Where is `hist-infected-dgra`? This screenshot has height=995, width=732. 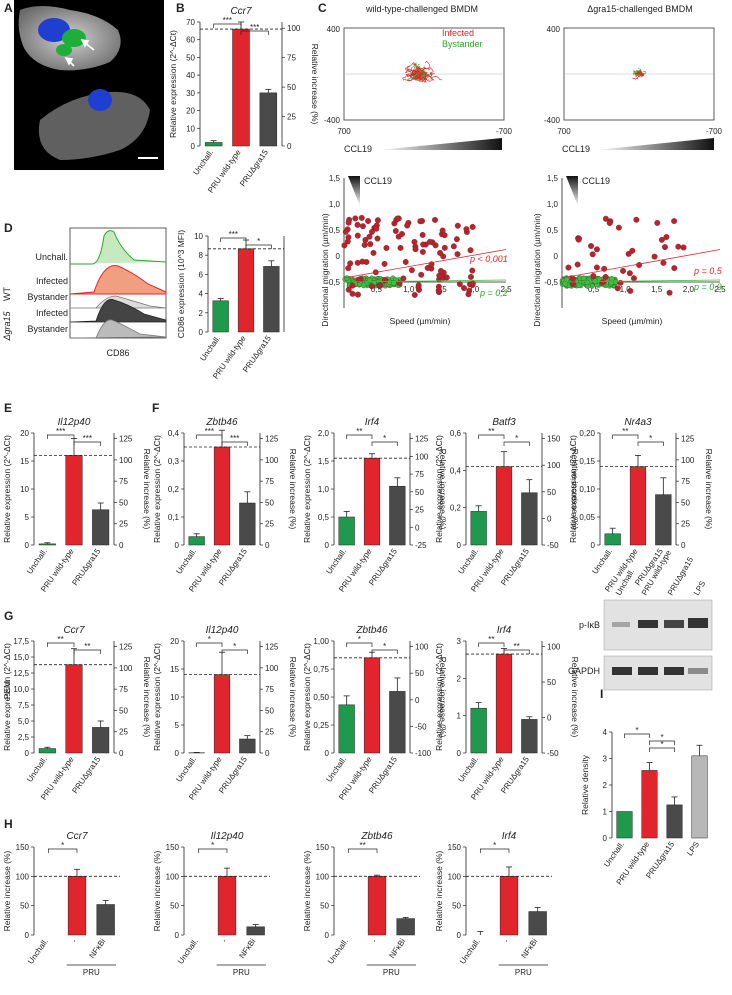 hist-infected-dgra is located at coordinates (118, 311).